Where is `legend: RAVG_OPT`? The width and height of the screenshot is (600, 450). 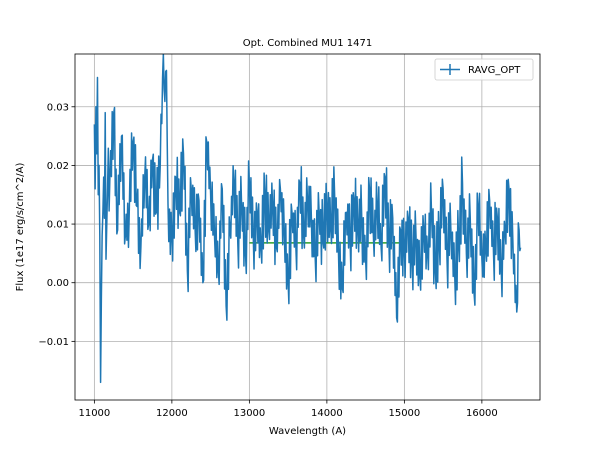
legend: RAVG_OPT is located at coordinates (484, 69).